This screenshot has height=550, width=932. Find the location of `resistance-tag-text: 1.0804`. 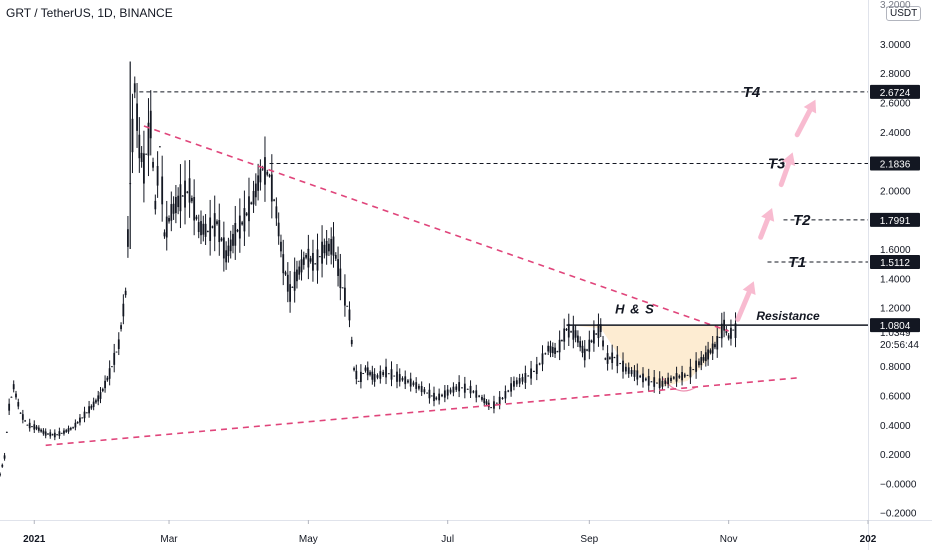

resistance-tag-text: 1.0804 is located at coordinates (895, 326).